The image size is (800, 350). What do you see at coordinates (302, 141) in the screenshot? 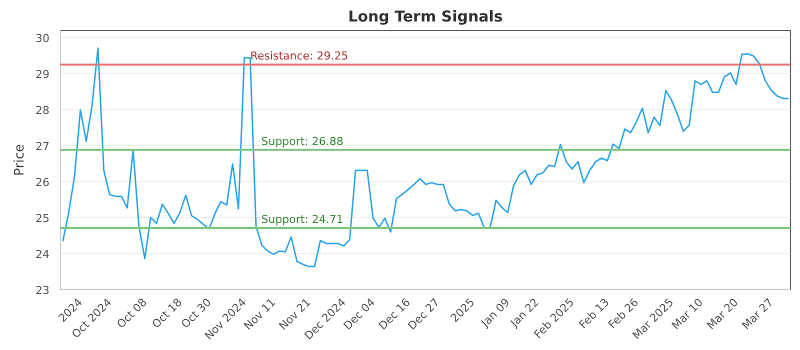
I see `ref-line-label: Support: 26.88` at bounding box center [302, 141].